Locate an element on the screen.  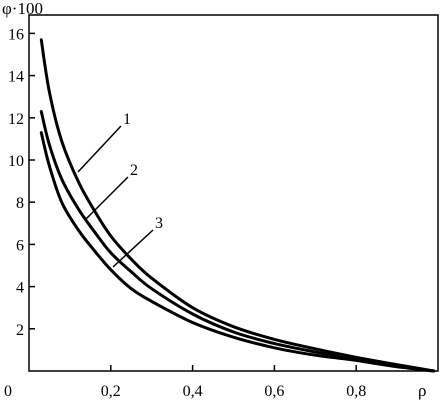
series-labels: 1 2 3 is located at coordinates (120, 189).